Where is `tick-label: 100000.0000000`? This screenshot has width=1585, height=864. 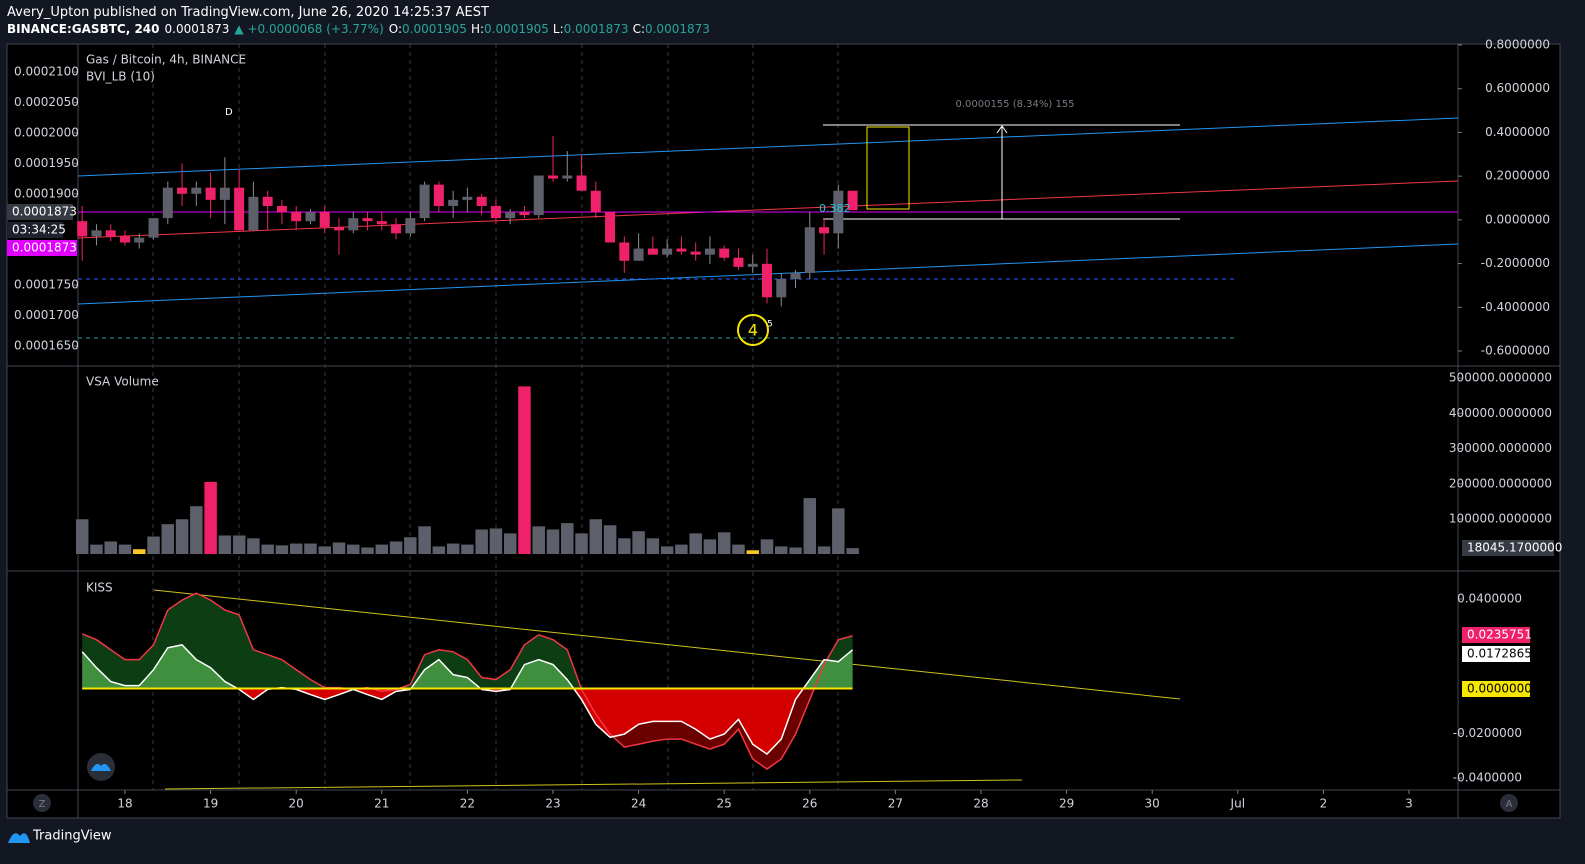
tick-label: 100000.0000000 is located at coordinates (1500, 519).